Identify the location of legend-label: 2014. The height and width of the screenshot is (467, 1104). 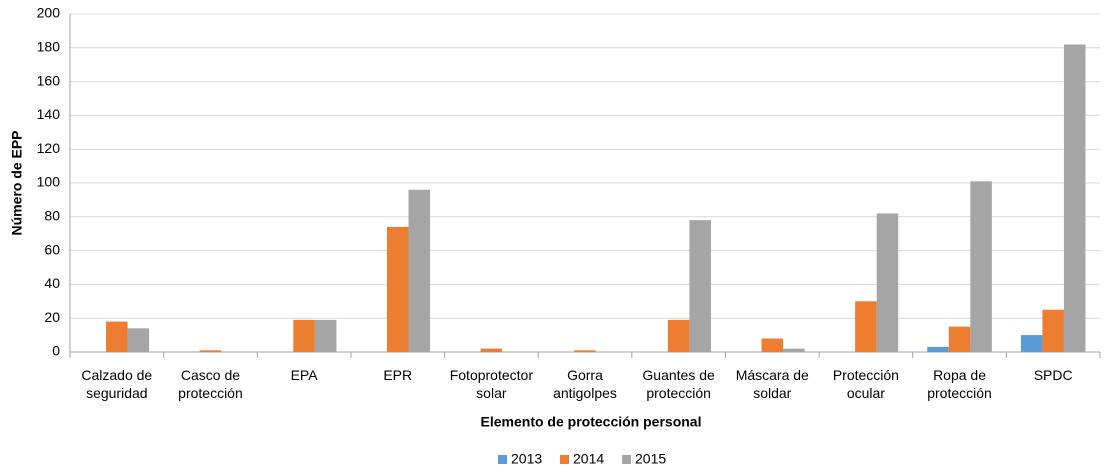
(588, 459).